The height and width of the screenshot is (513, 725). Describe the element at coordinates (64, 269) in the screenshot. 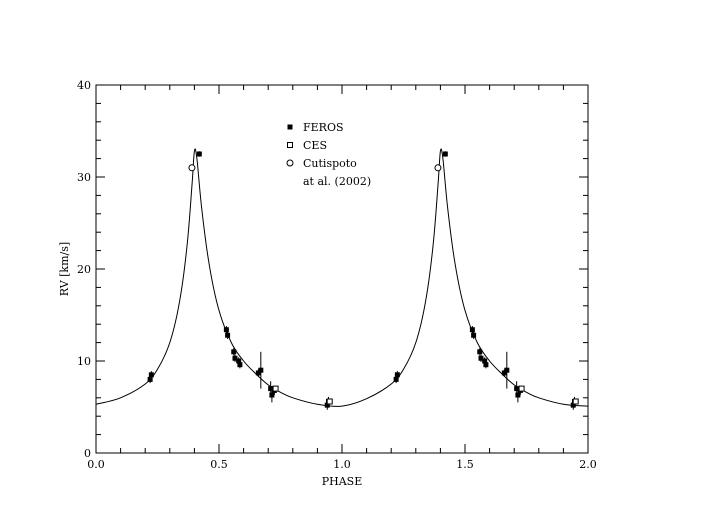

I see `y-axis-label: RV [km/s]` at that location.